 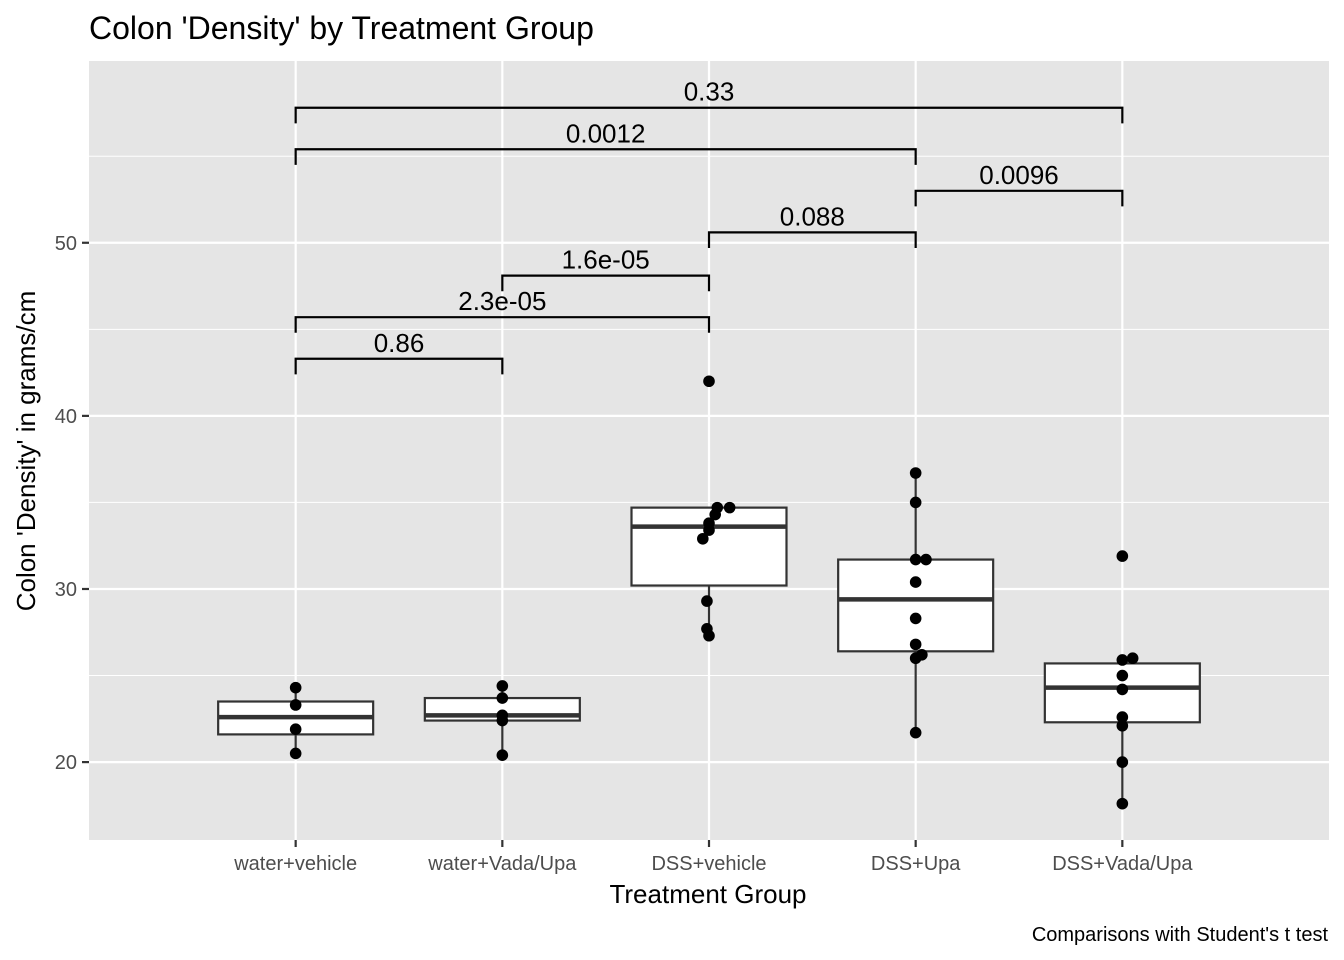 What do you see at coordinates (72, 503) in the screenshot?
I see `y-axis: 20 30 40 50` at bounding box center [72, 503].